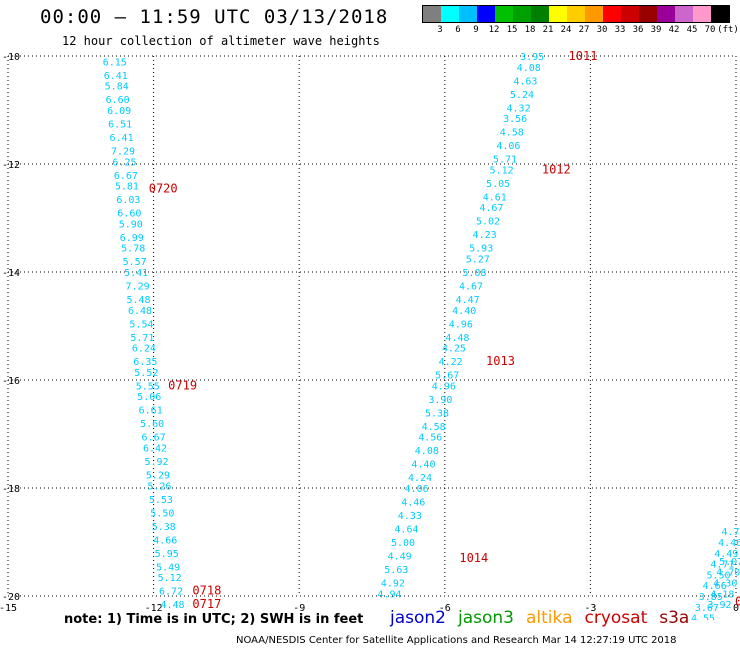  Describe the element at coordinates (141, 324) in the screenshot. I see `wave-height-value: 5.54` at that location.